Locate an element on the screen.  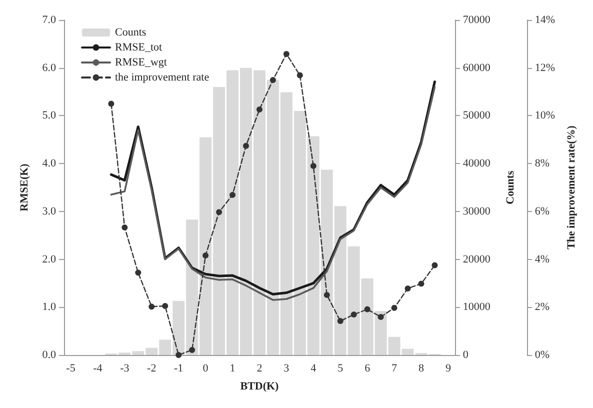
x-tick-label: -1 is located at coordinates (179, 368).